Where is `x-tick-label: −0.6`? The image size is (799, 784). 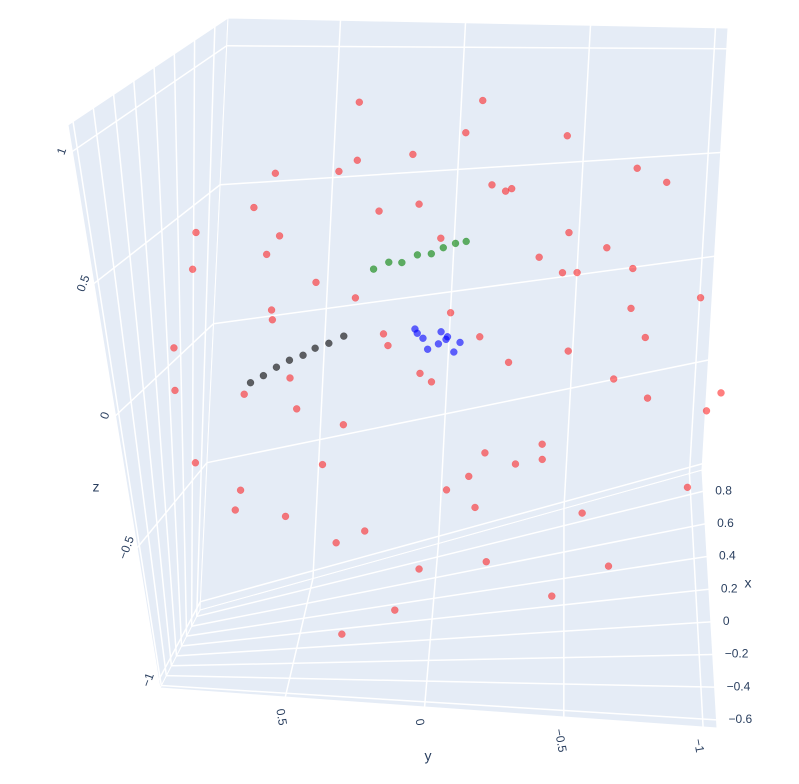
x-tick-label: −0.6 is located at coordinates (741, 719).